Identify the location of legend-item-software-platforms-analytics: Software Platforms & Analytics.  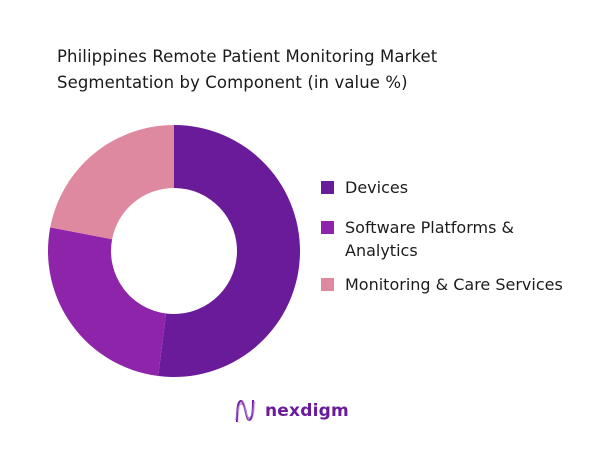
(417, 239).